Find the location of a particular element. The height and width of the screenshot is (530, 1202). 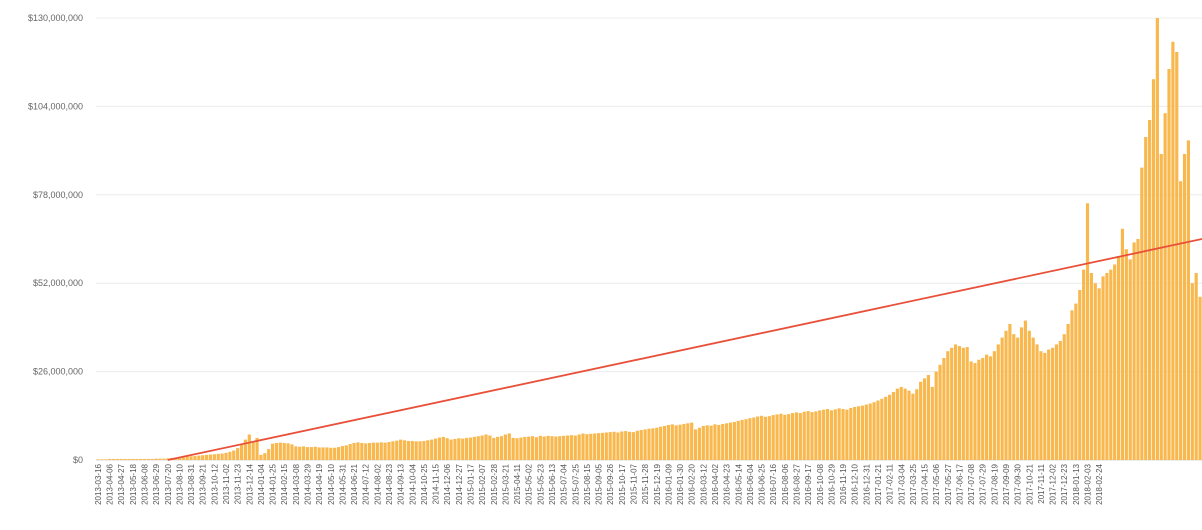

x-tick-label: 2013-04-06 is located at coordinates (110, 483).